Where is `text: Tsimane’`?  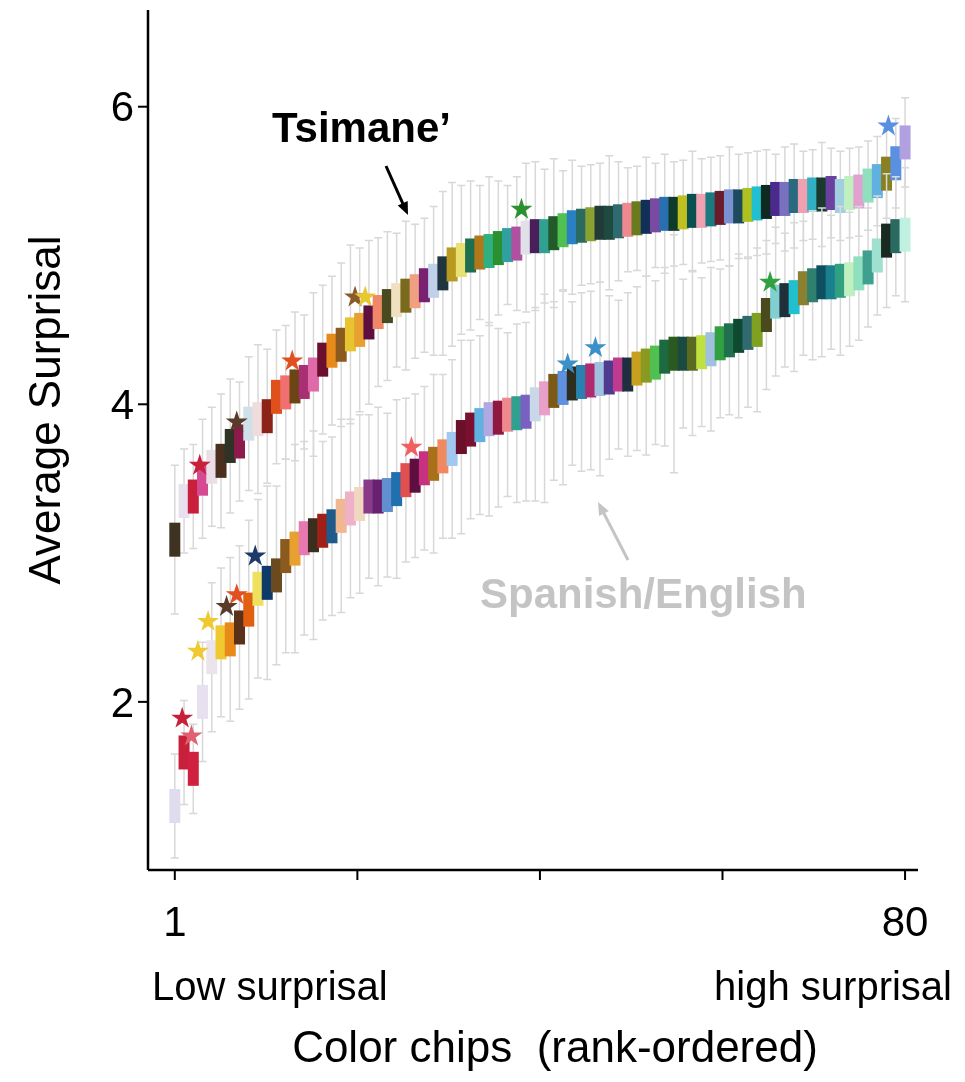
text: Tsimane’ is located at coordinates (361, 127).